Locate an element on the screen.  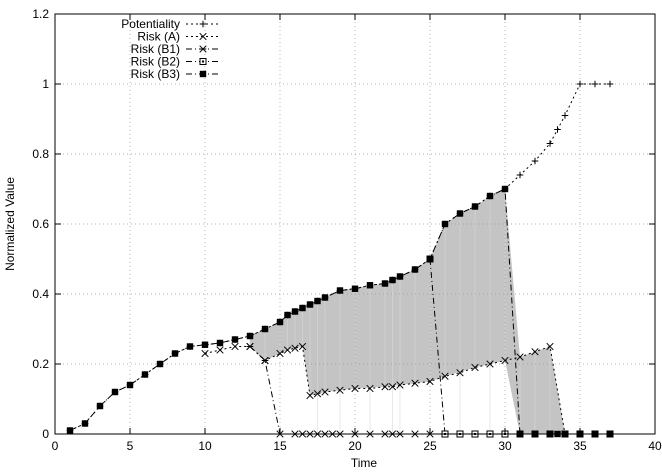
legend-label: Potentiality is located at coordinates (150, 24).